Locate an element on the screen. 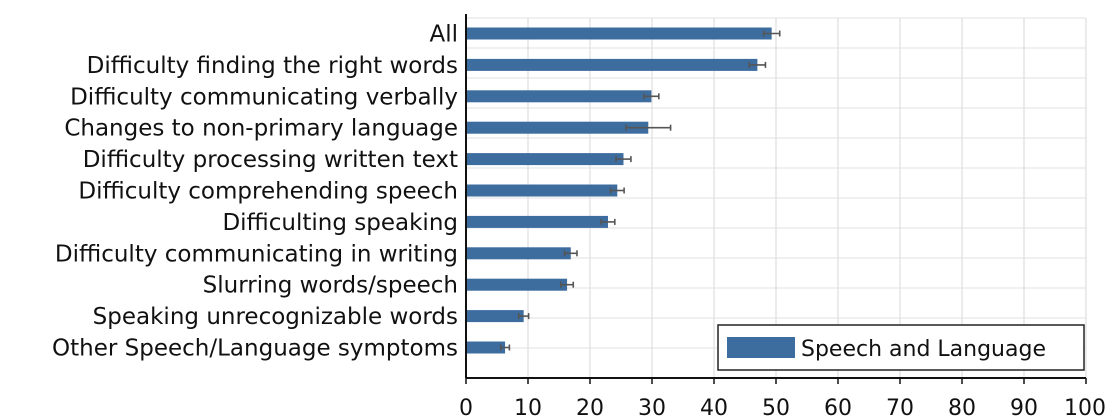 The height and width of the screenshot is (419, 1112). category-label: Difficulty processing written text is located at coordinates (270, 160).